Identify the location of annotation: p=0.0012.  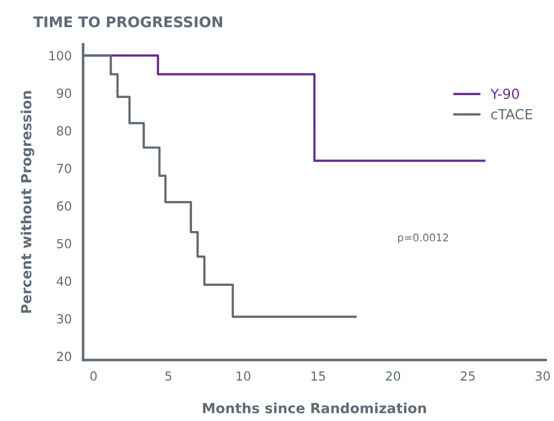
(423, 239).